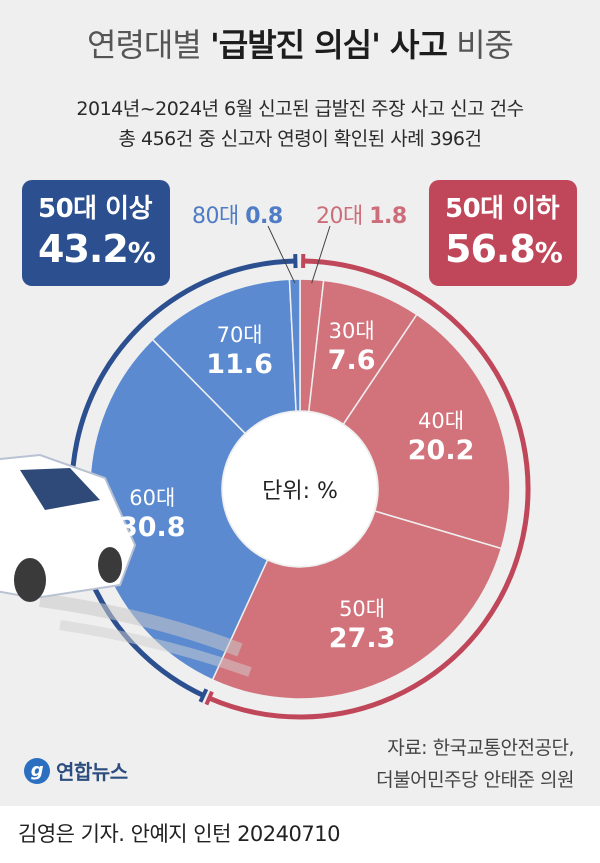  I want to click on label-80s-value: 0.8, so click(264, 216).